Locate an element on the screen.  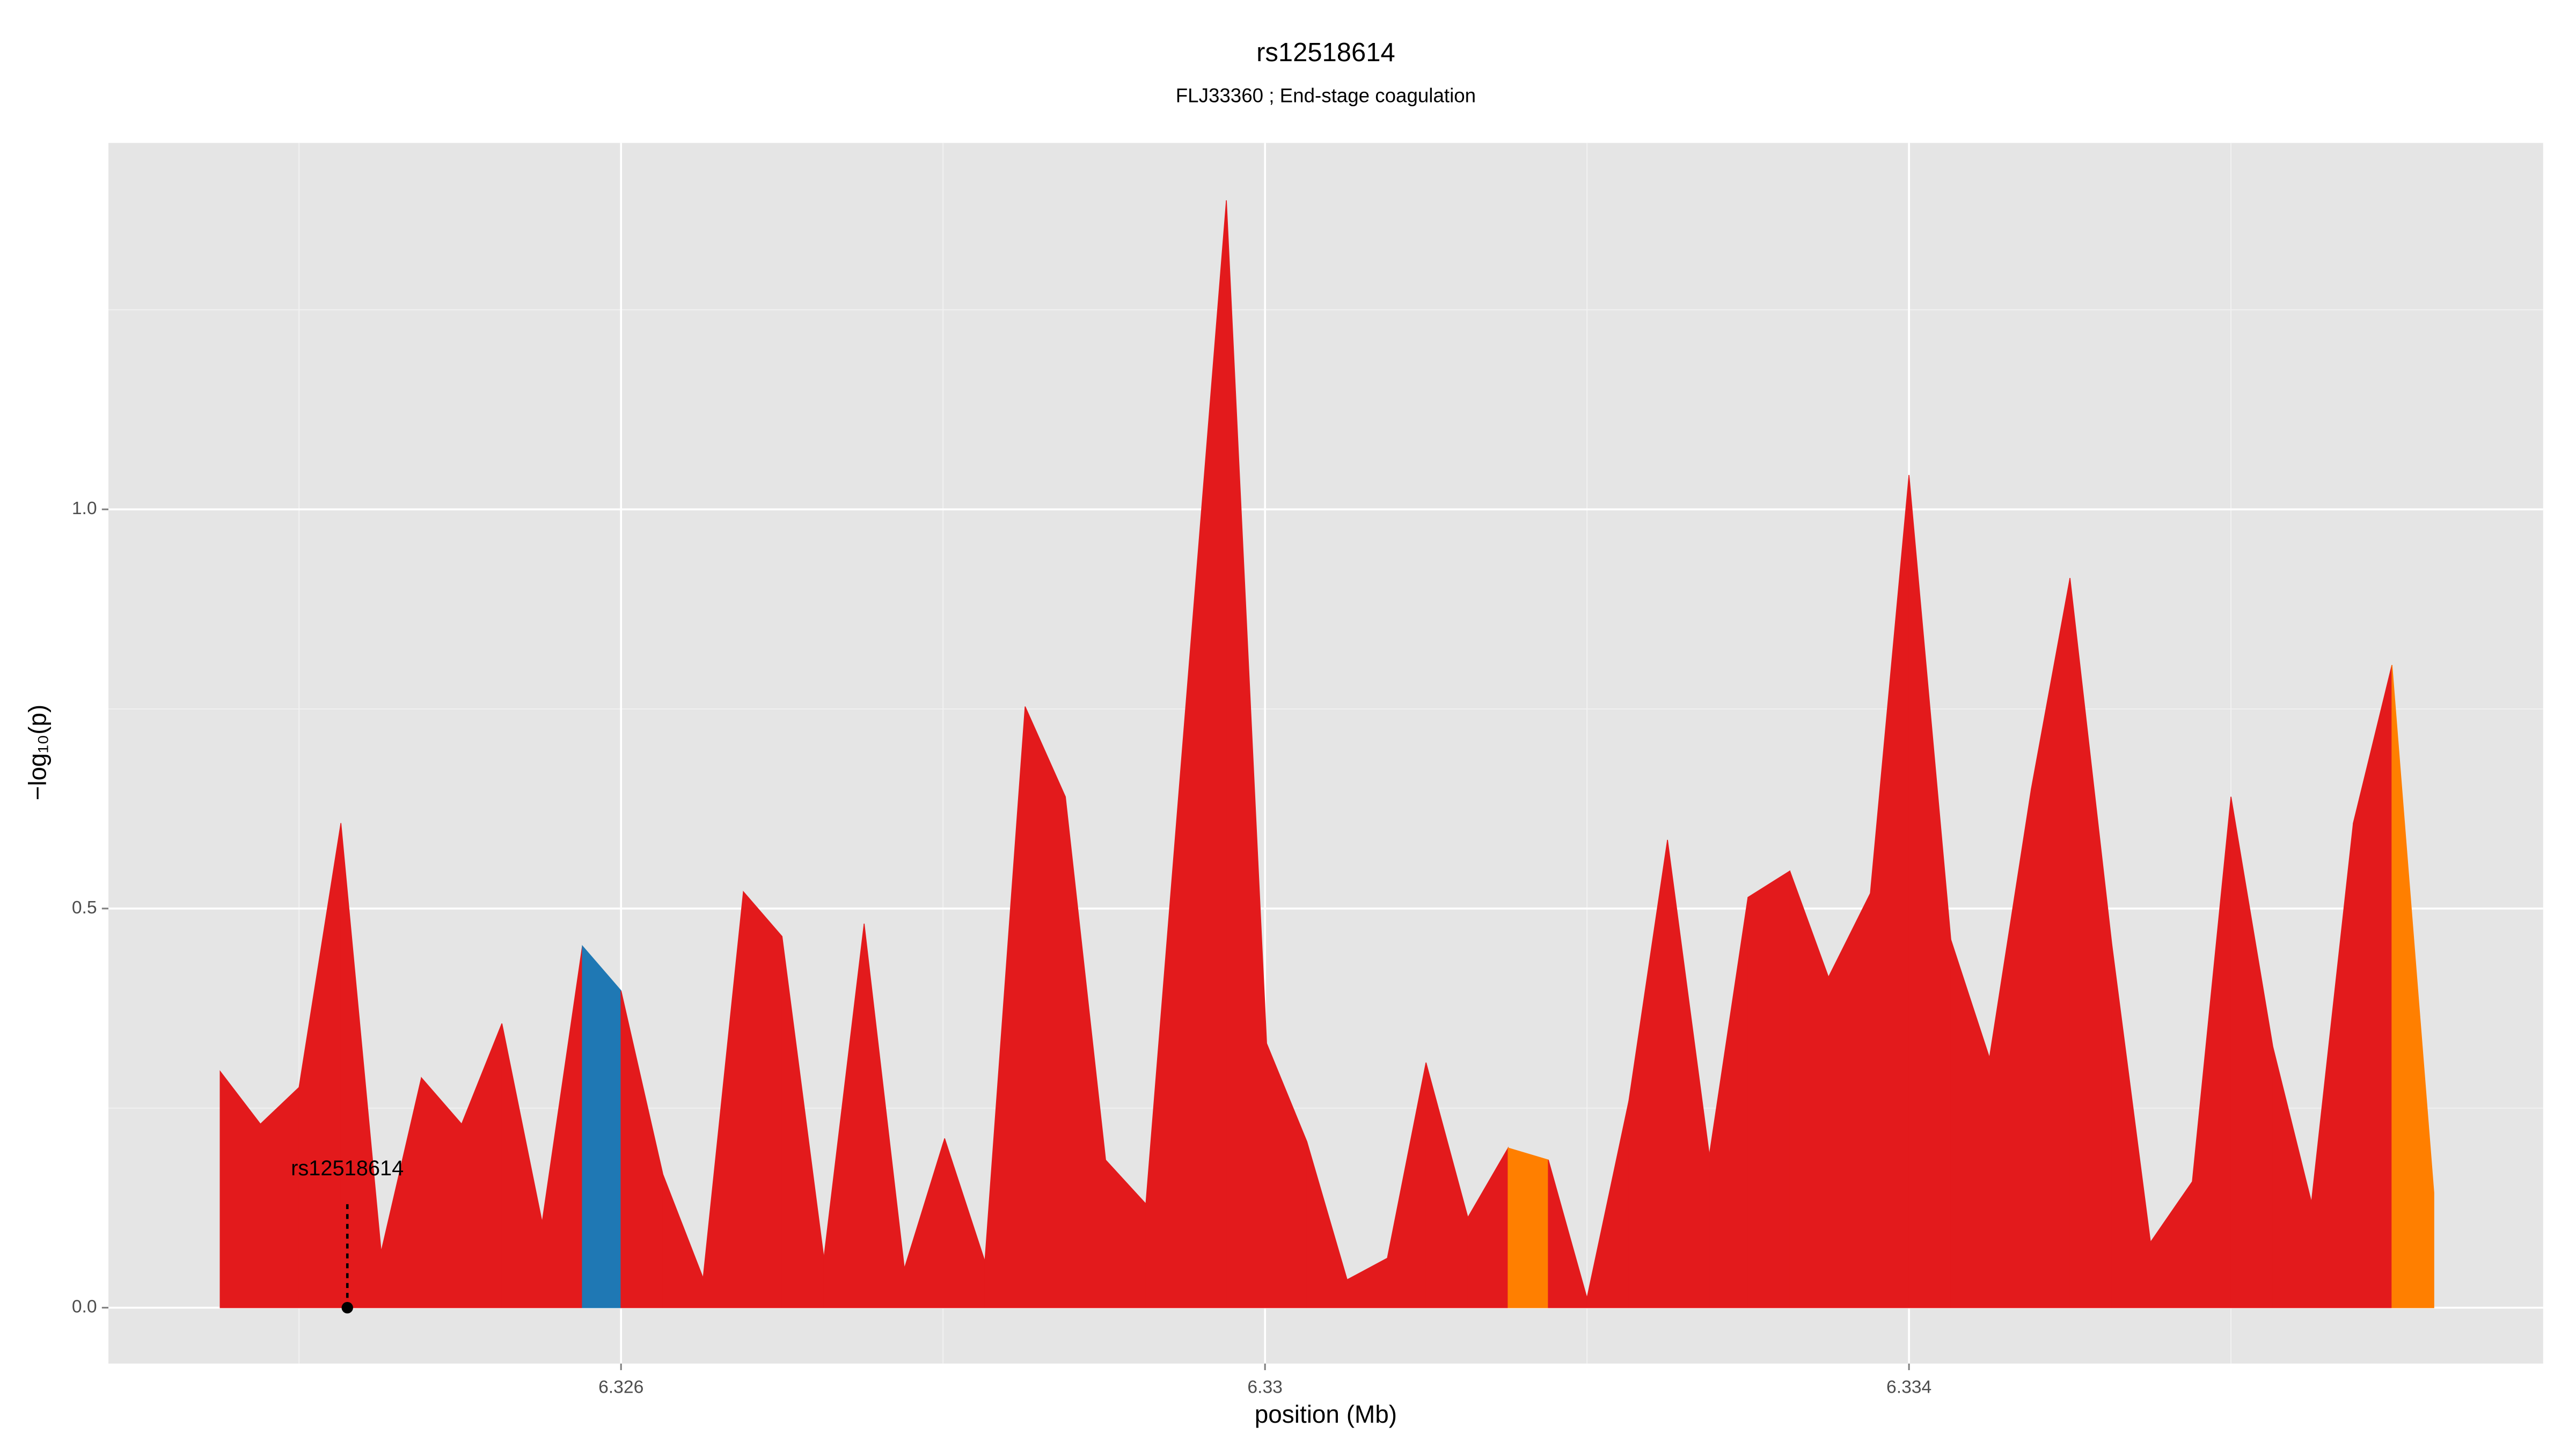
y-tick-label: 0.5 is located at coordinates (84, 908).